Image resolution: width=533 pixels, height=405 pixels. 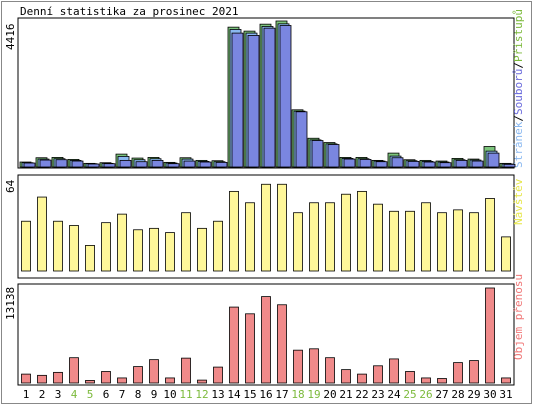 I want to click on bar-objem-přenosu-day-22, so click(x=362, y=378).